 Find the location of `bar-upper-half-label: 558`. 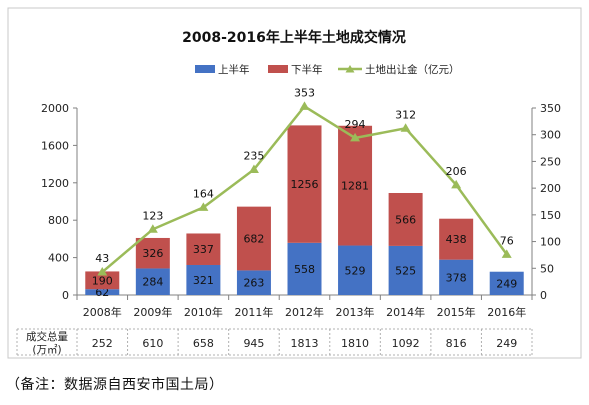

bar-upper-half-label: 558 is located at coordinates (304, 269).